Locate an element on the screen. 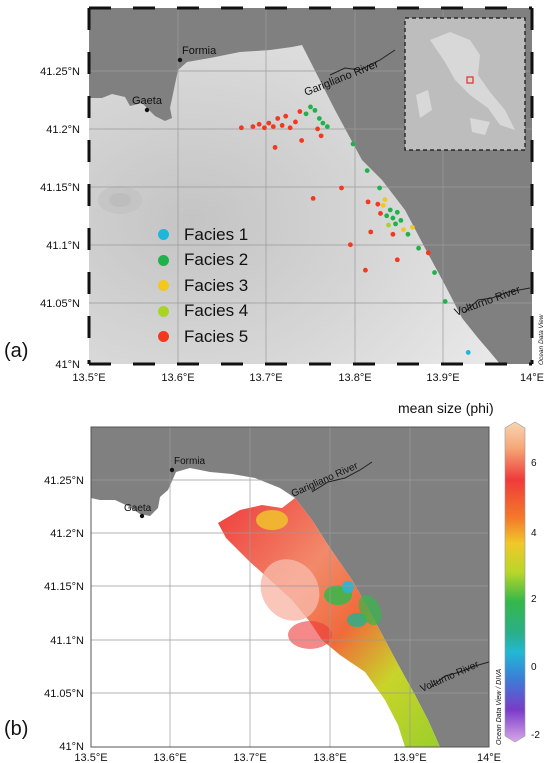 The height and width of the screenshot is (763, 550). legend-item: Facies 5 is located at coordinates (203, 337).